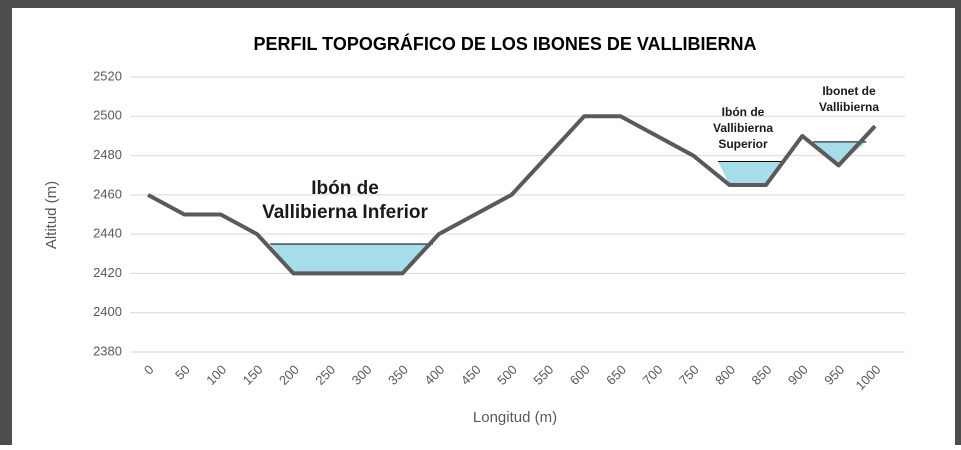 This screenshot has width=961, height=450. What do you see at coordinates (107, 350) in the screenshot?
I see `y-tick-label: 2380` at bounding box center [107, 350].